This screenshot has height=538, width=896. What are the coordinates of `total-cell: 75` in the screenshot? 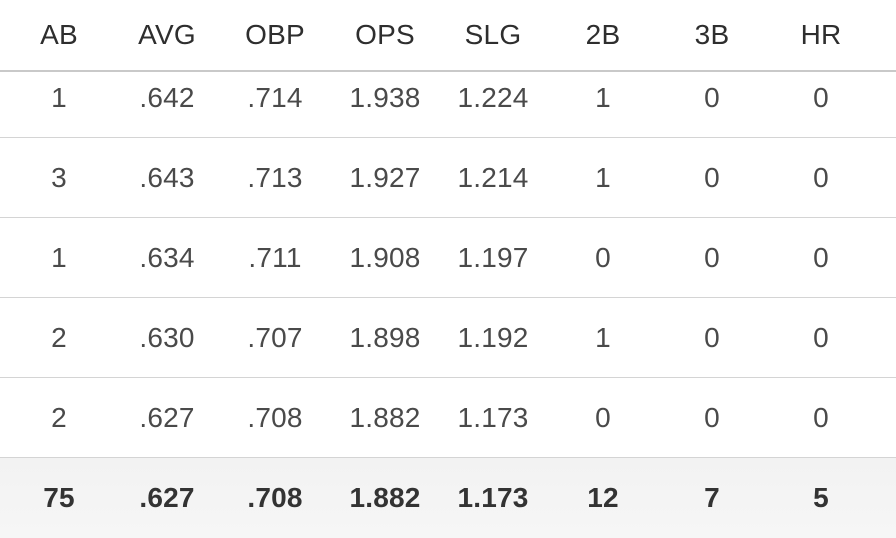 It's located at (59, 497).